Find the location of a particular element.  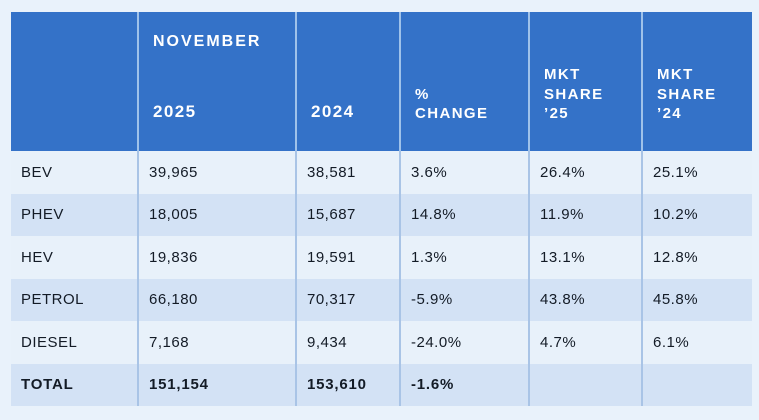

header-label-mkt-share-25: MKT SHARE ’25 is located at coordinates (574, 94).